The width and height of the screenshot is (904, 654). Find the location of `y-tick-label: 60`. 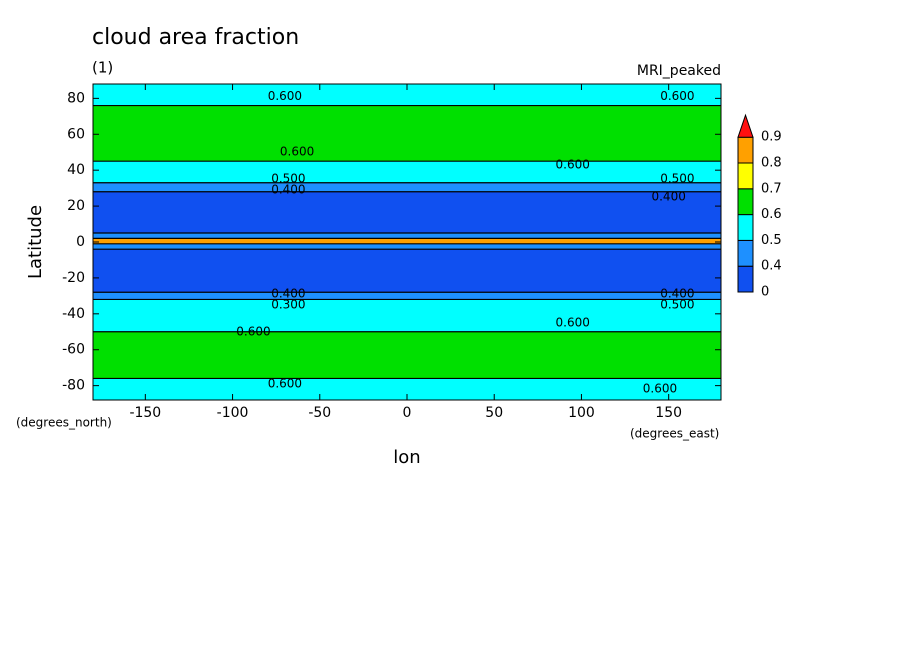

y-tick-label: 60 is located at coordinates (76, 134).